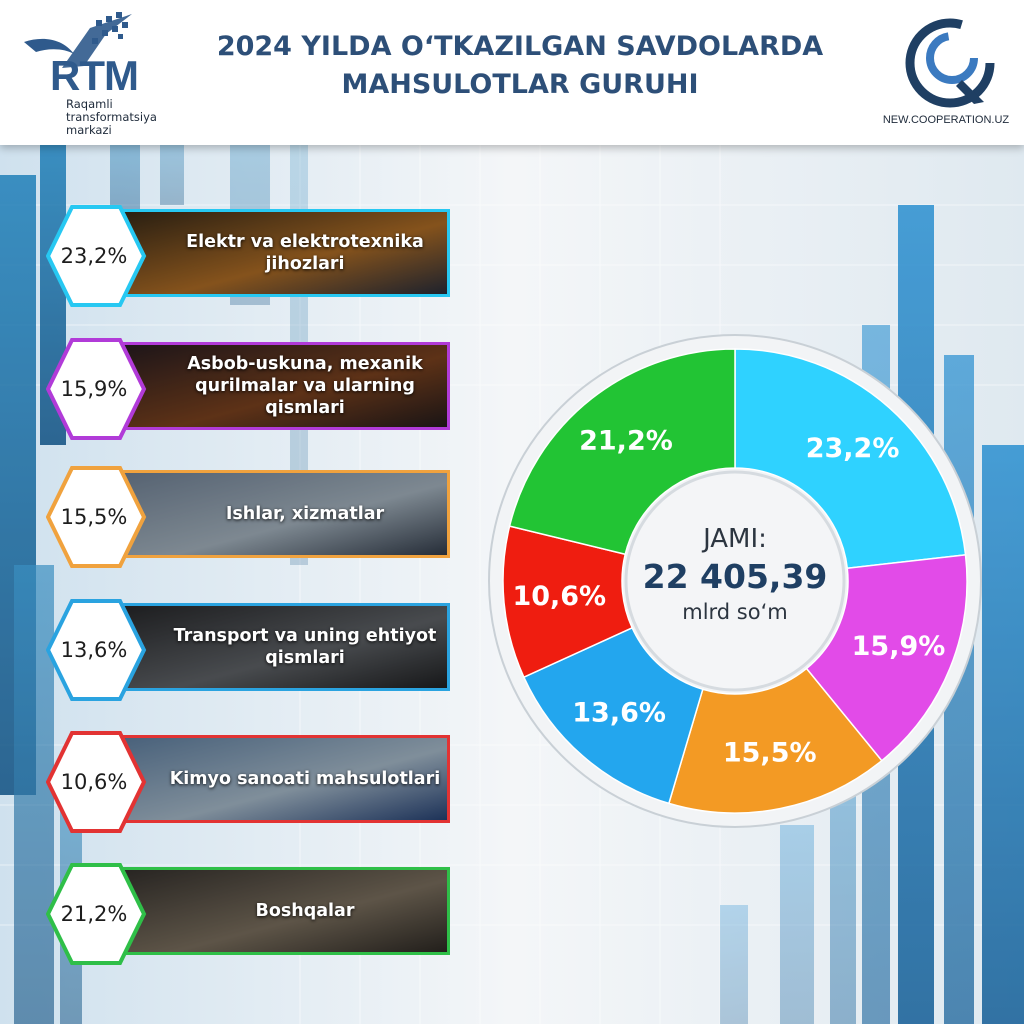  I want to click on new-cooperation-logo-icon, so click(950, 63).